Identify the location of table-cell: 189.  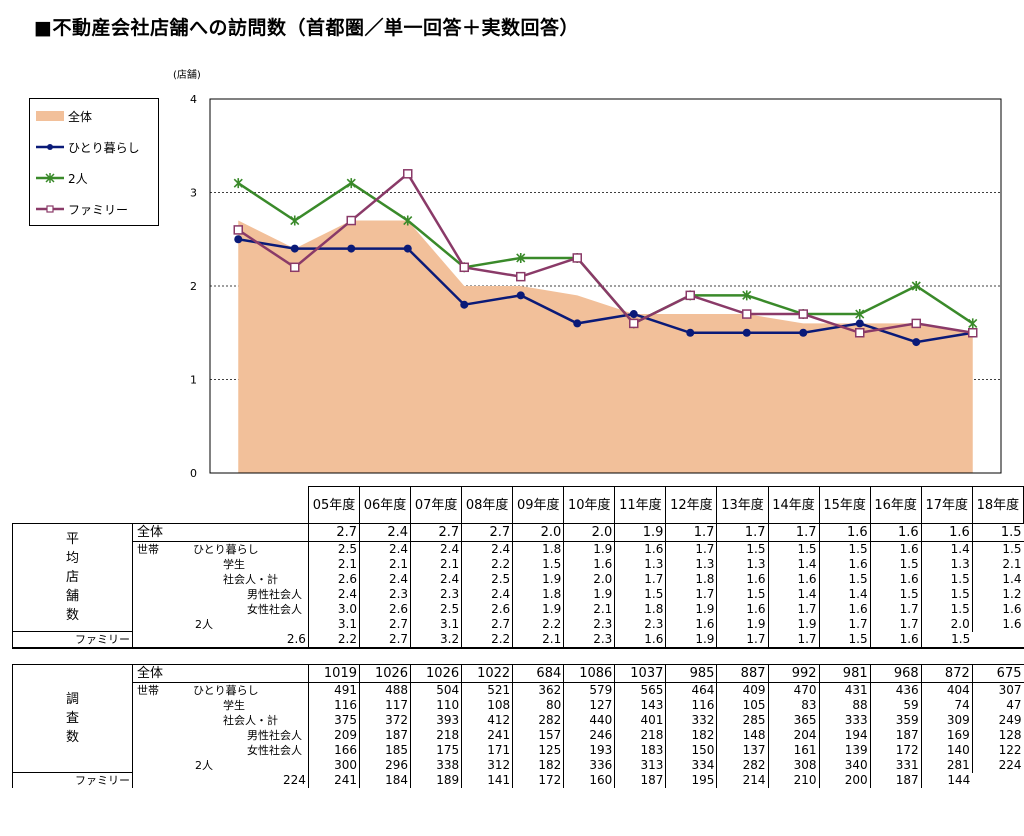
(436, 780).